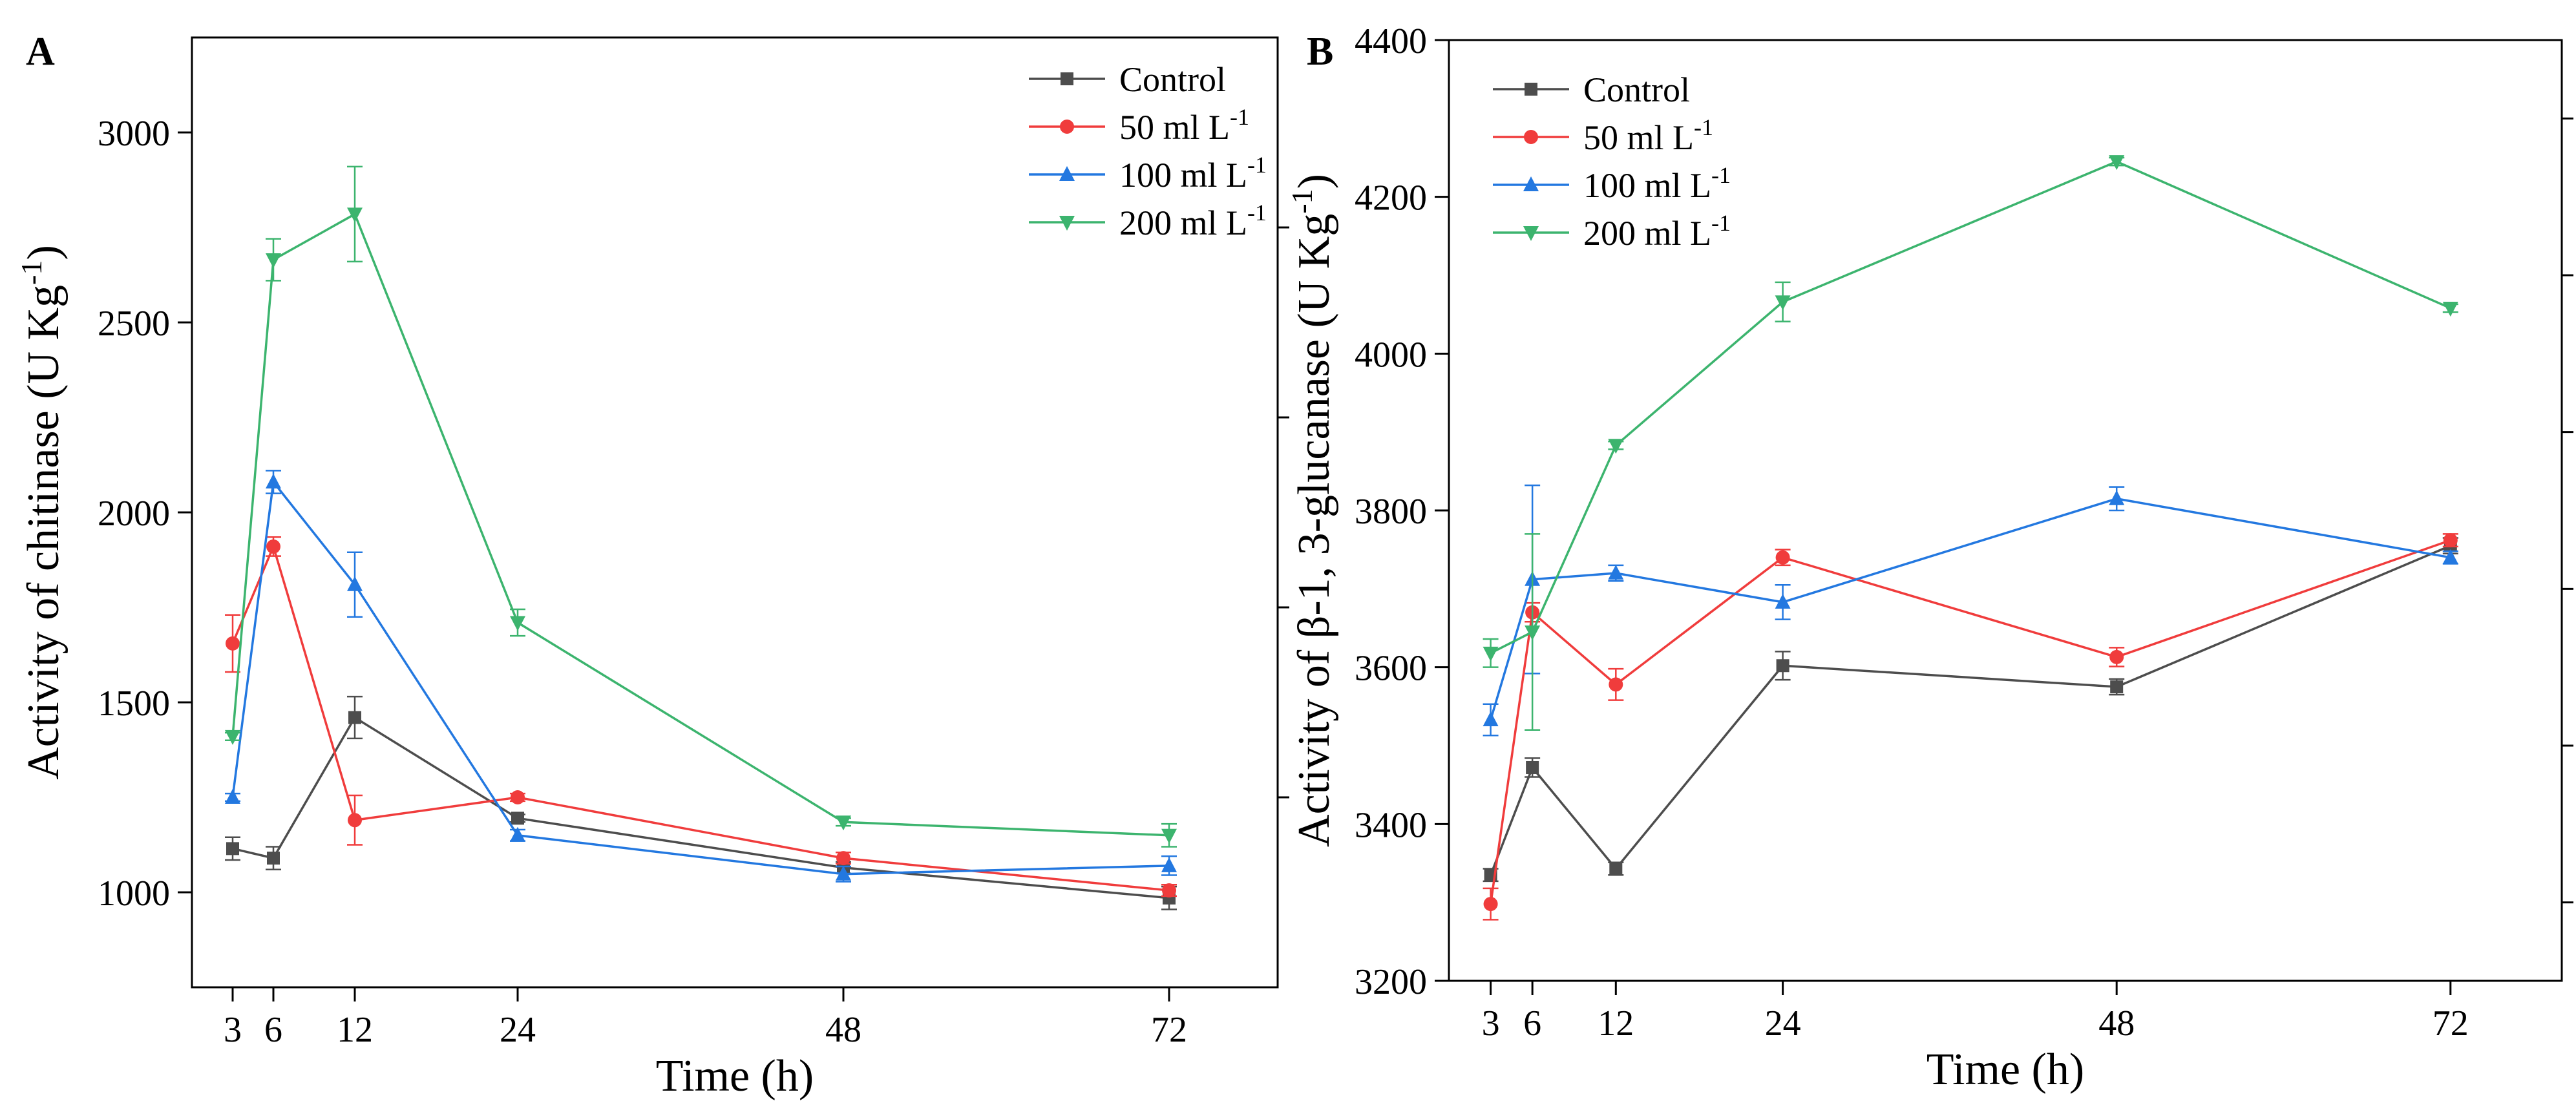 The height and width of the screenshot is (1101, 2576). I want to click on y-tick-label: 4400, so click(1391, 41).